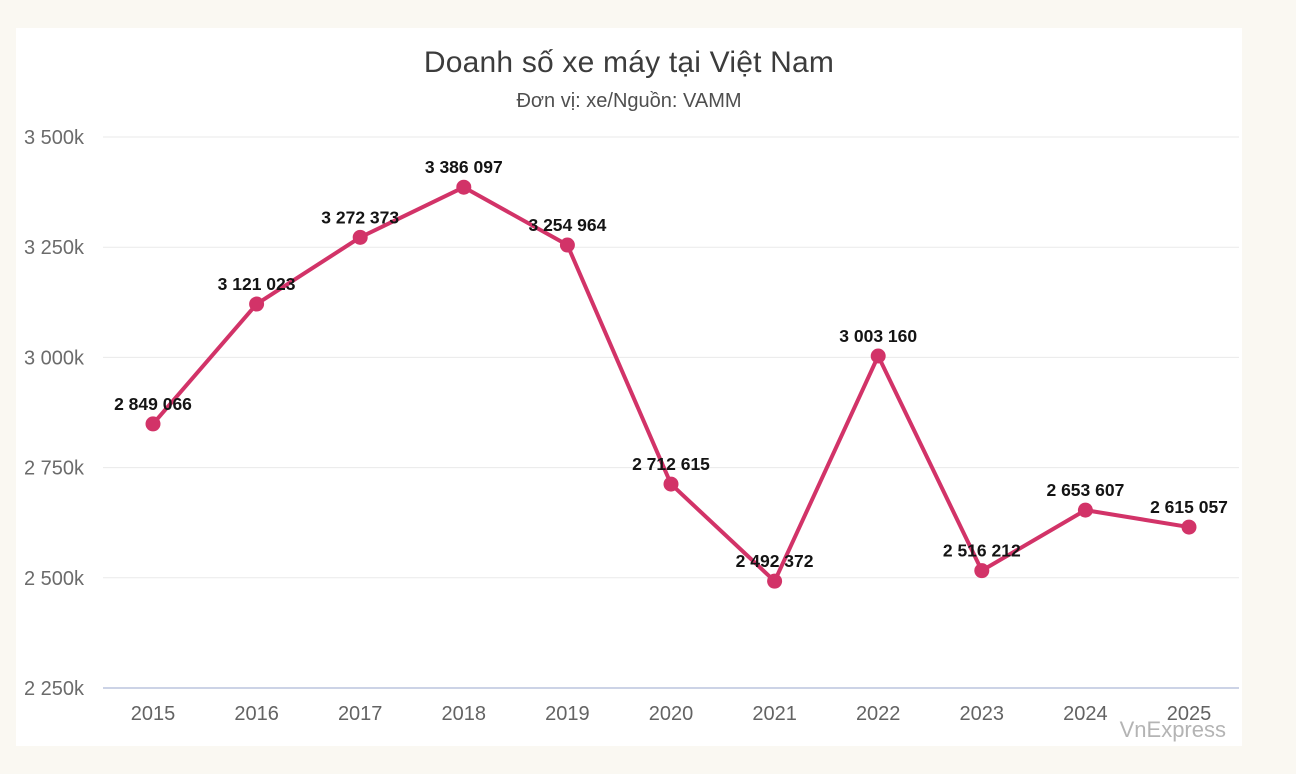 This screenshot has height=774, width=1296. I want to click on data-point-2019, so click(567, 245).